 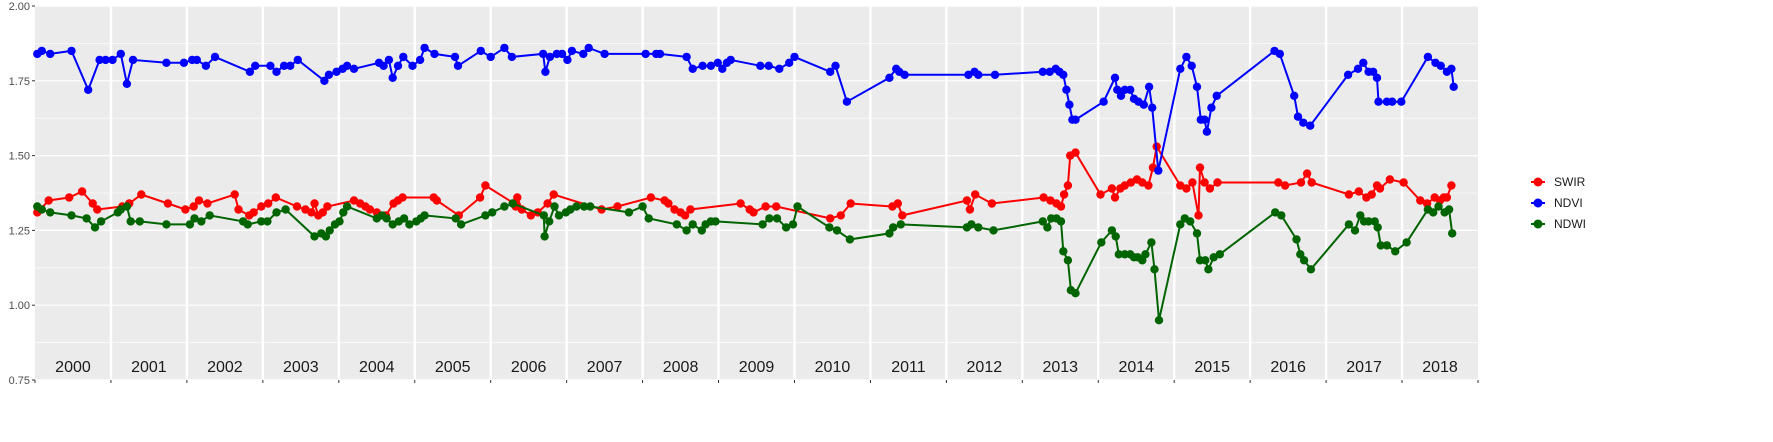 What do you see at coordinates (19, 82) in the screenshot?
I see `y-tick-label: 1.75` at bounding box center [19, 82].